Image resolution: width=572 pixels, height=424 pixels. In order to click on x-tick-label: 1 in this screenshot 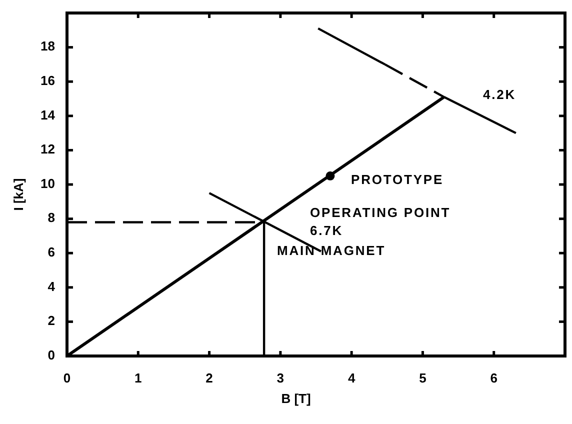, I will do `click(138, 378)`.